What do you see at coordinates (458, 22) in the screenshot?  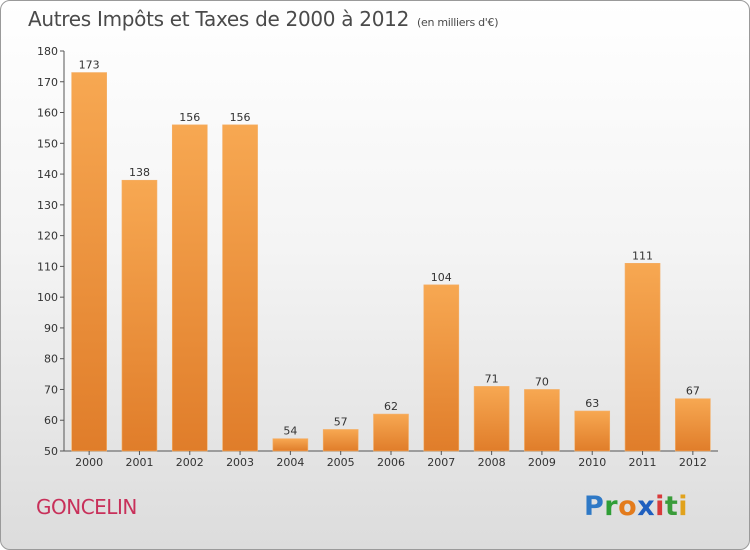 I see `unit-label: (en milliers d'€)` at bounding box center [458, 22].